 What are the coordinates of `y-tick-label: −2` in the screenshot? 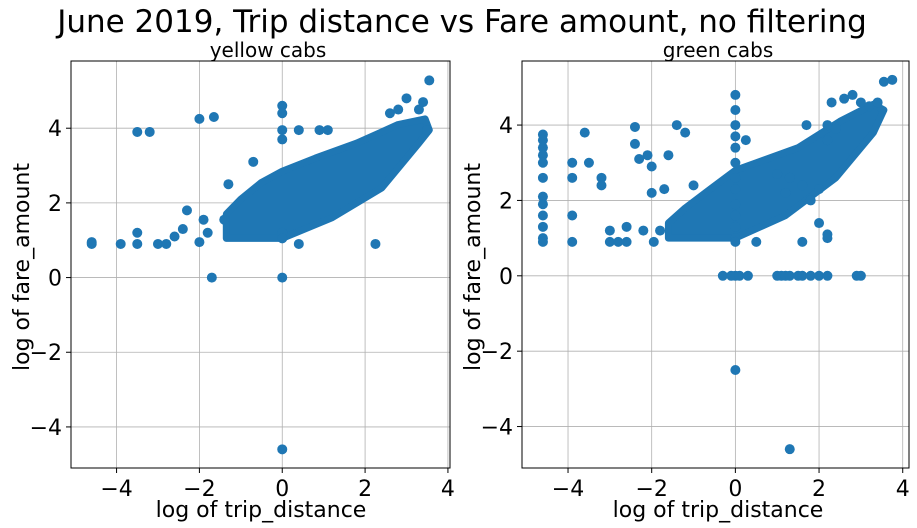 It's located at (497, 352).